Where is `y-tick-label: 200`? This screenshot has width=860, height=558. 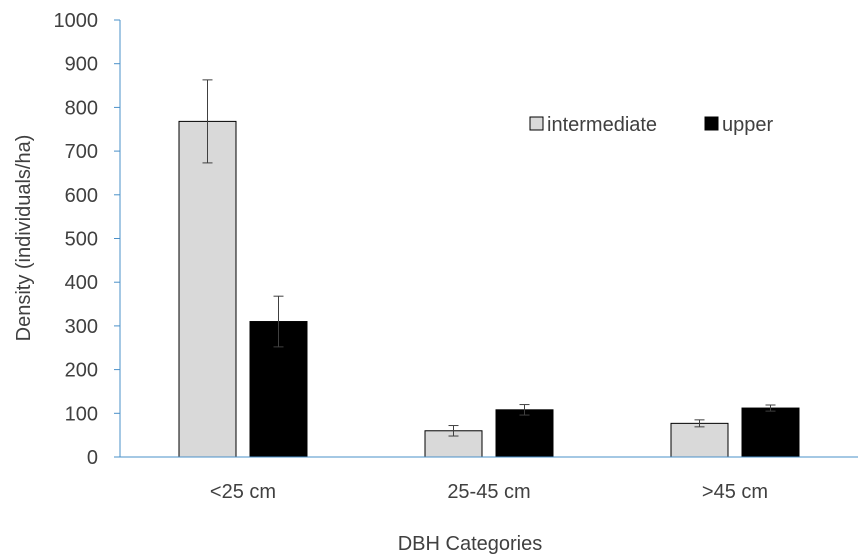 y-tick-label: 200 is located at coordinates (81, 371).